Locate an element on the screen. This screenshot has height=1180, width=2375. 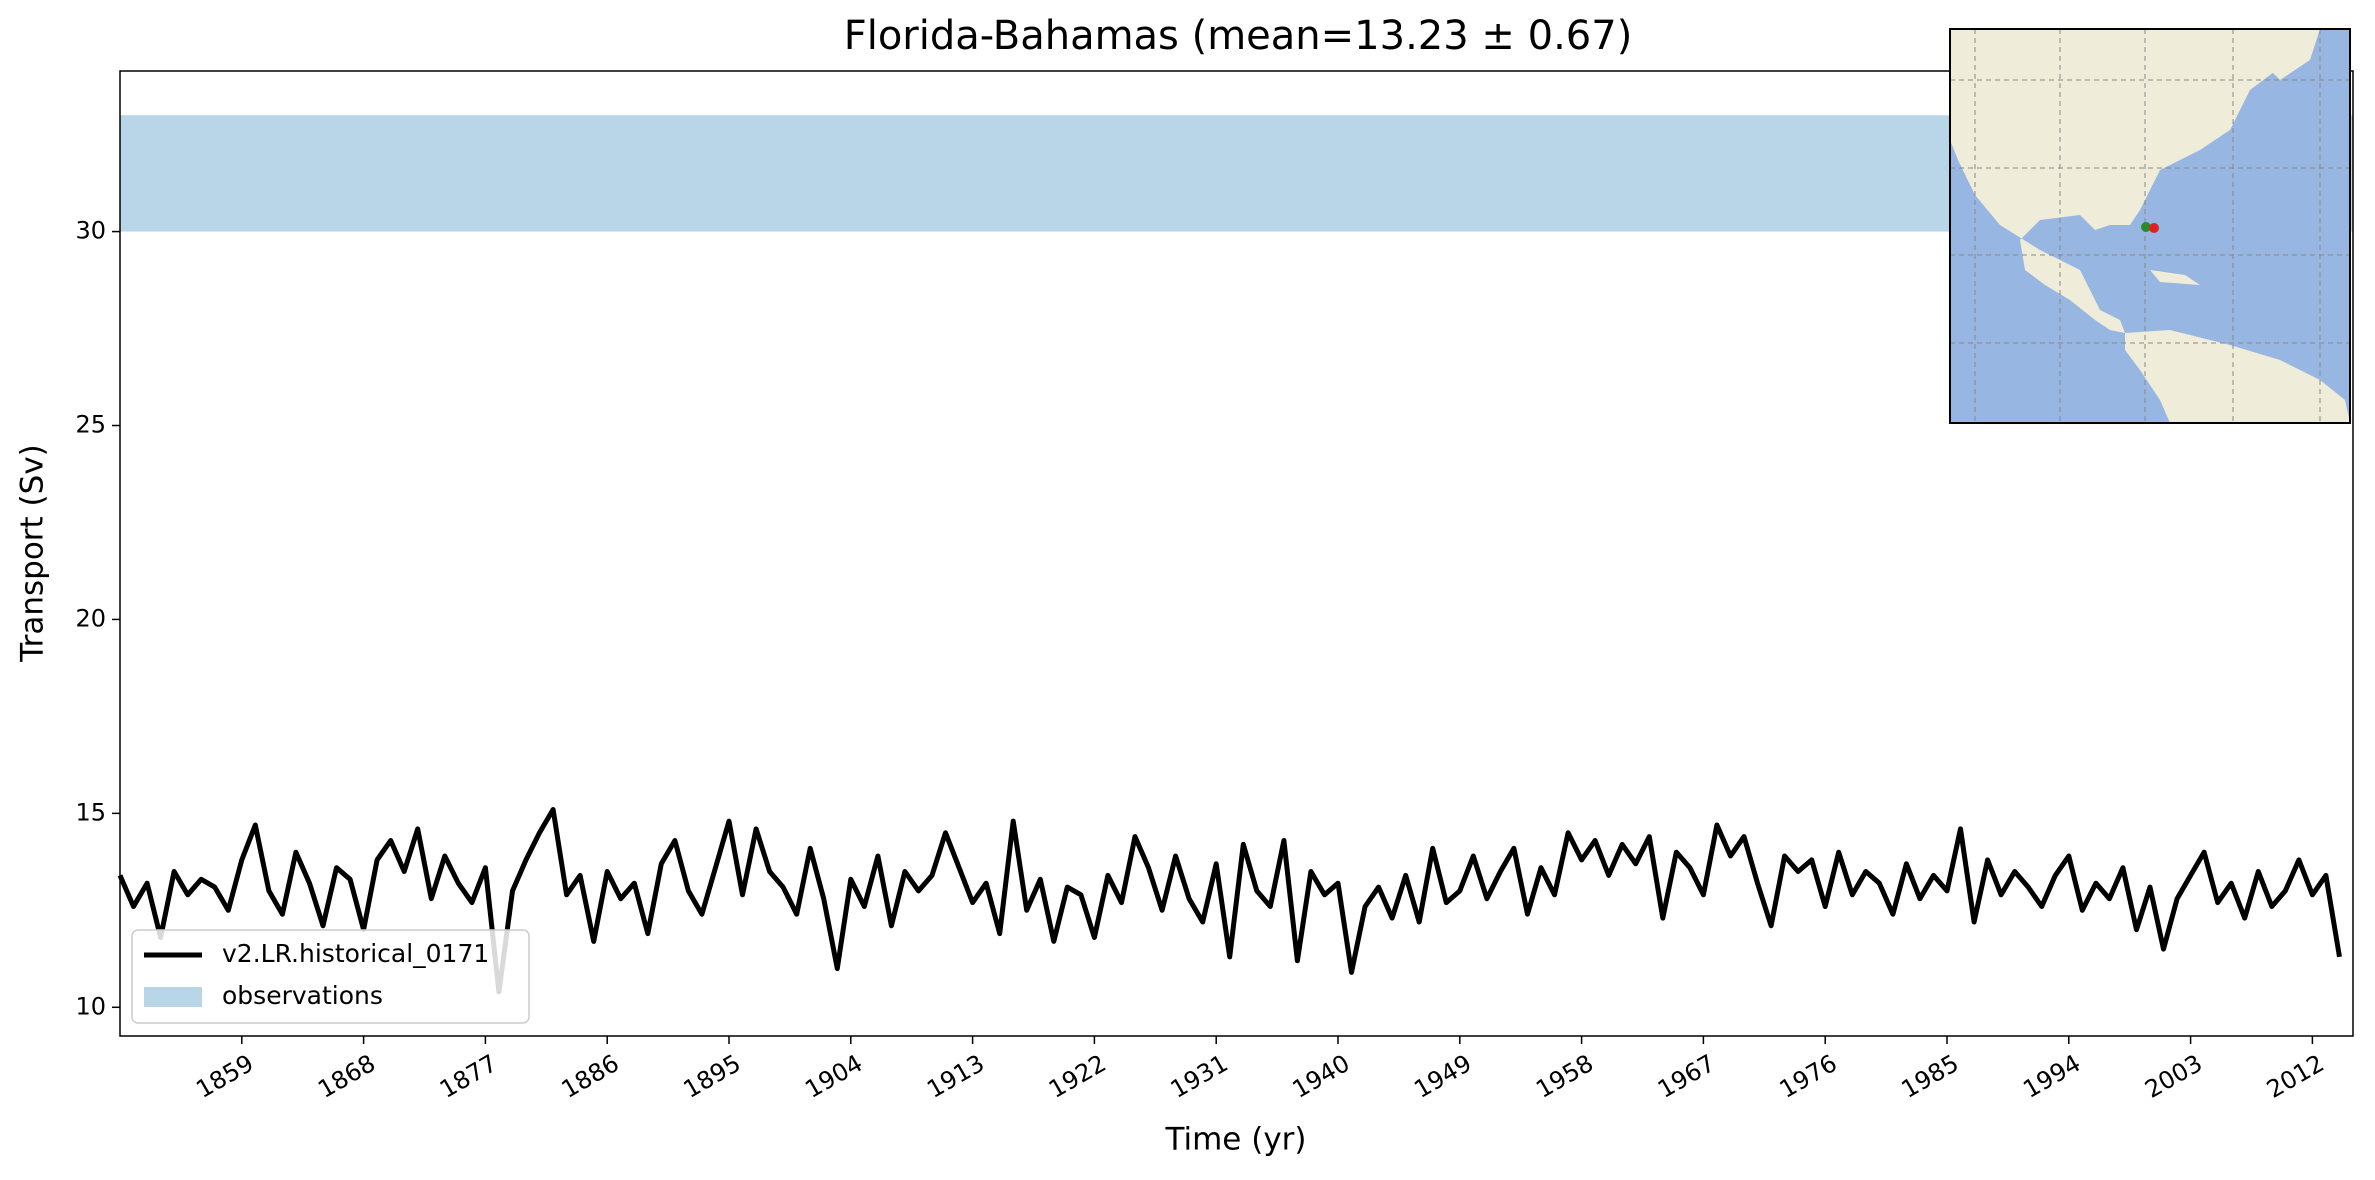
x-tick-label: 1967 is located at coordinates (1686, 1076).